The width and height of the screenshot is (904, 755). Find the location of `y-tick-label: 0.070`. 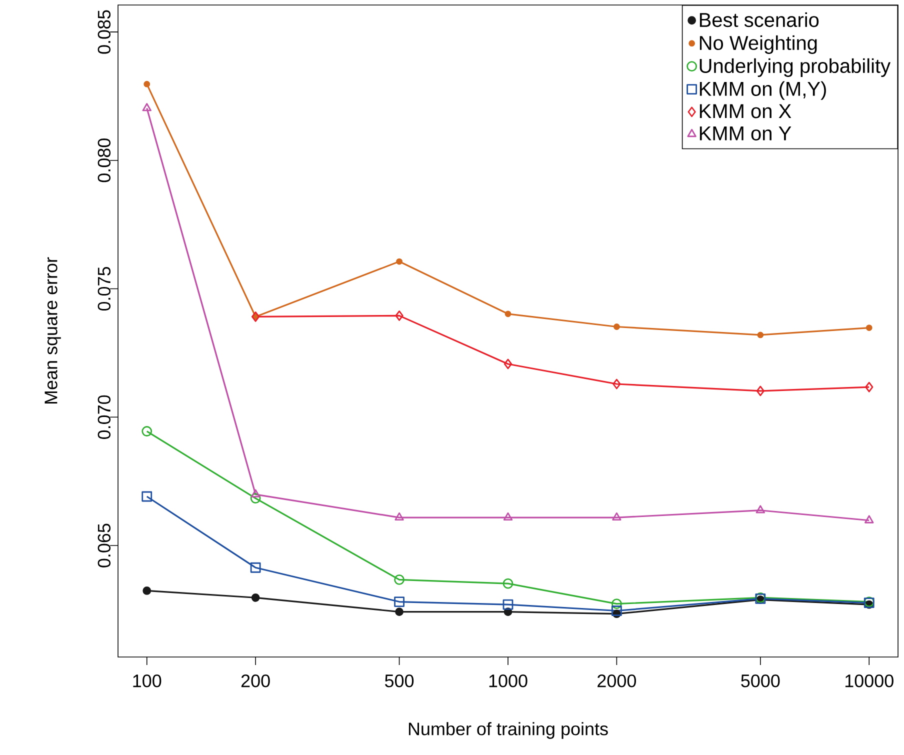

y-tick-label: 0.070 is located at coordinates (104, 417).